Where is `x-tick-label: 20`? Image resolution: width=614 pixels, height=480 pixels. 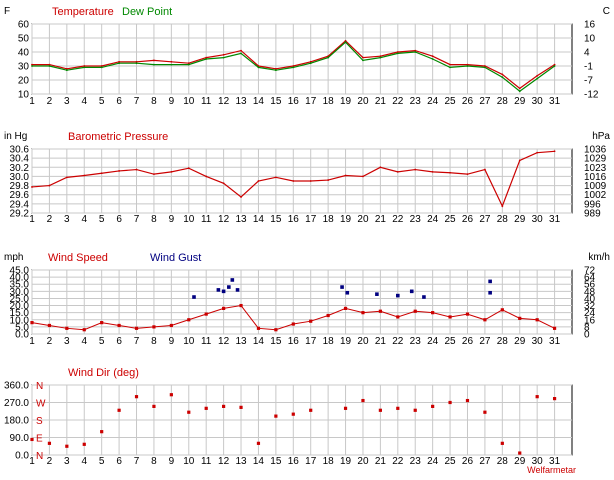 x-tick-label: 20 is located at coordinates (363, 101).